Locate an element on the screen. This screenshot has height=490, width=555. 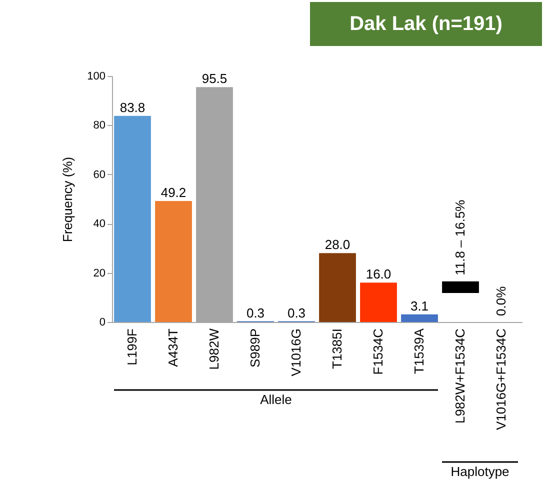
x-tick-label: F1534C is located at coordinates (378, 351).